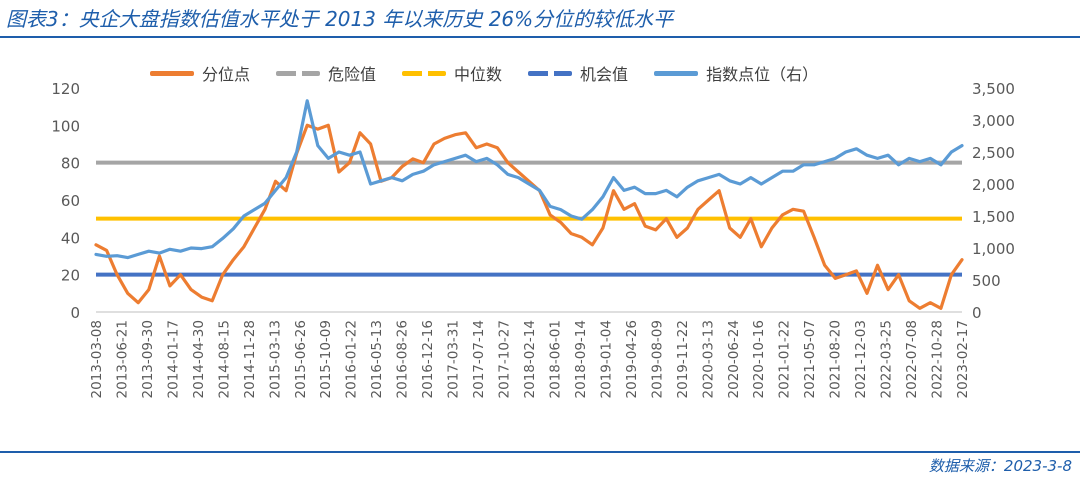  What do you see at coordinates (810, 359) in the screenshot?
I see `x-axis-tick-label: 2021-05-07` at bounding box center [810, 359].